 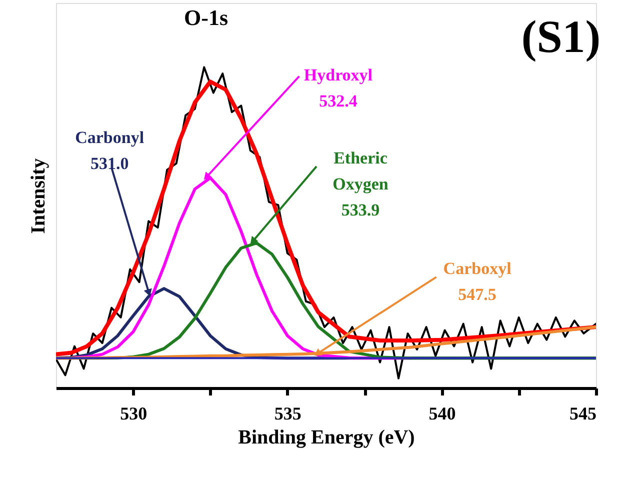 I want to click on y-axis-title: Intensity, so click(x=39, y=196).